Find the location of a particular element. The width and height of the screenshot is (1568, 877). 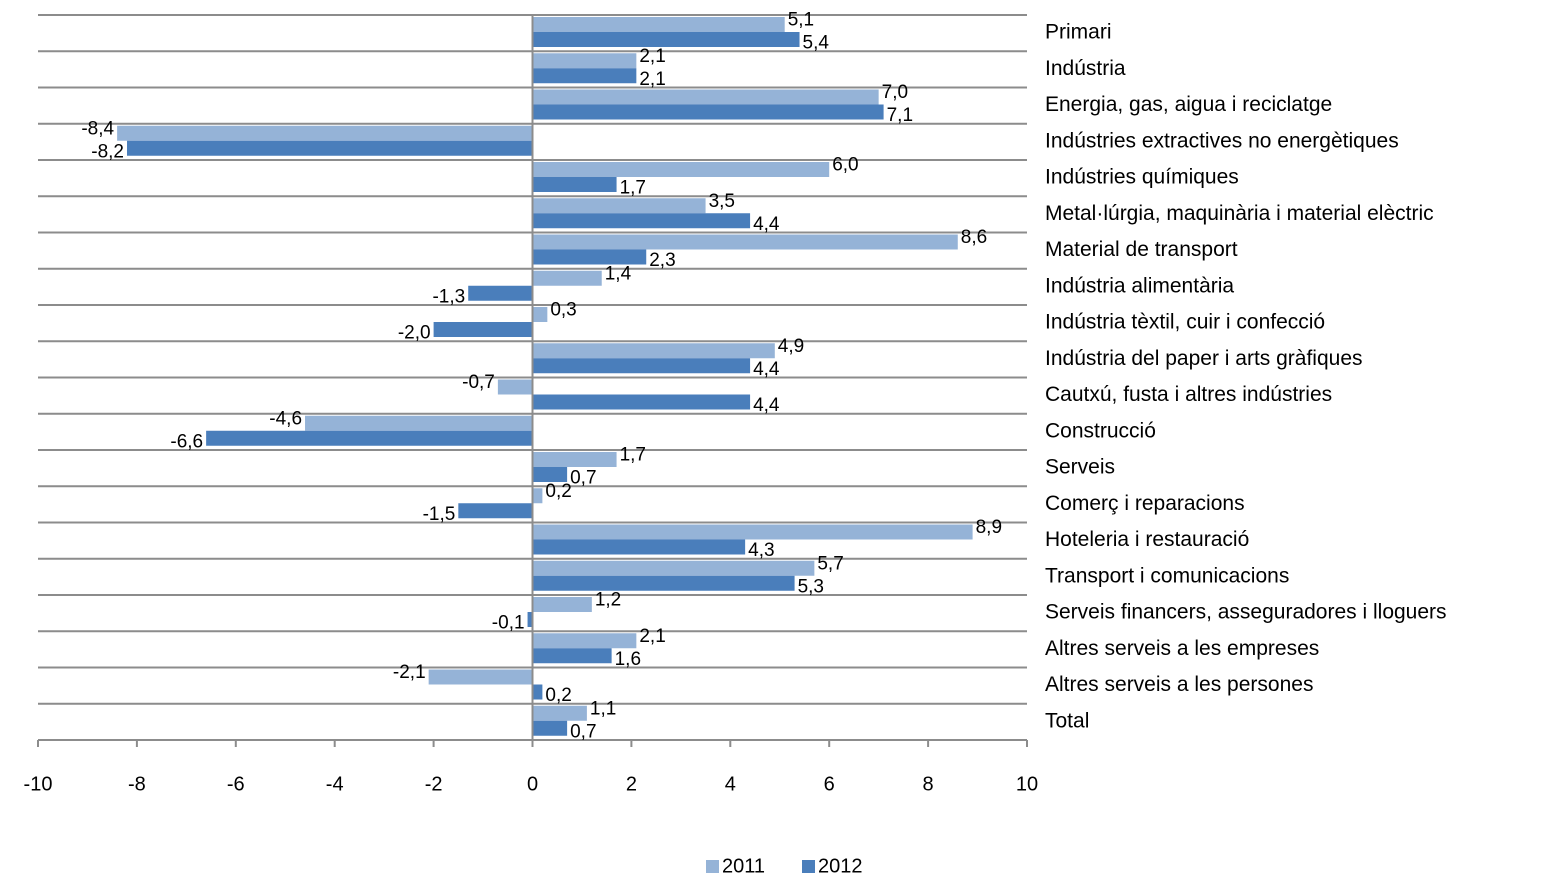

x-tick-label: -10 is located at coordinates (38, 784).